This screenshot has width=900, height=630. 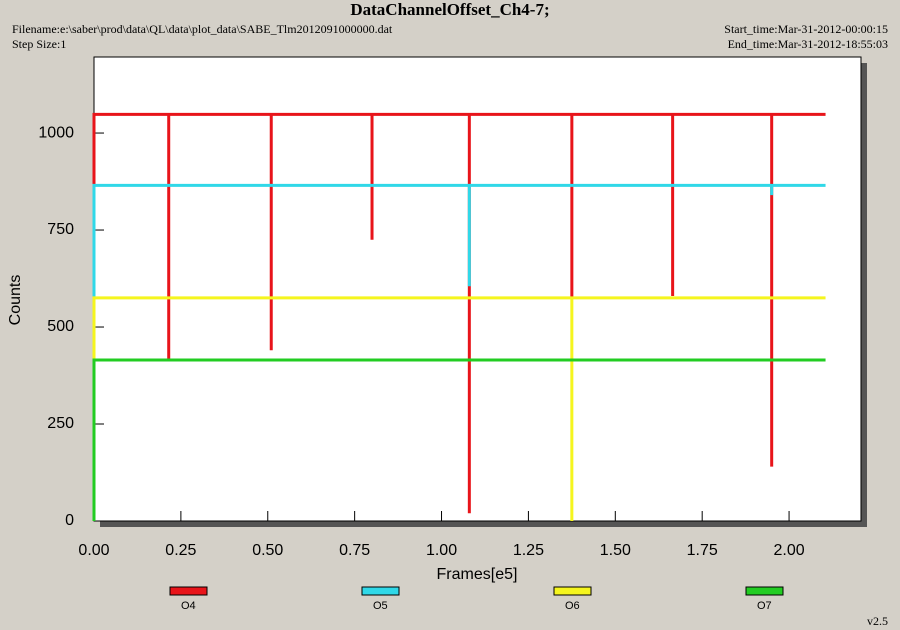 I want to click on version: v2.5, so click(x=877, y=621).